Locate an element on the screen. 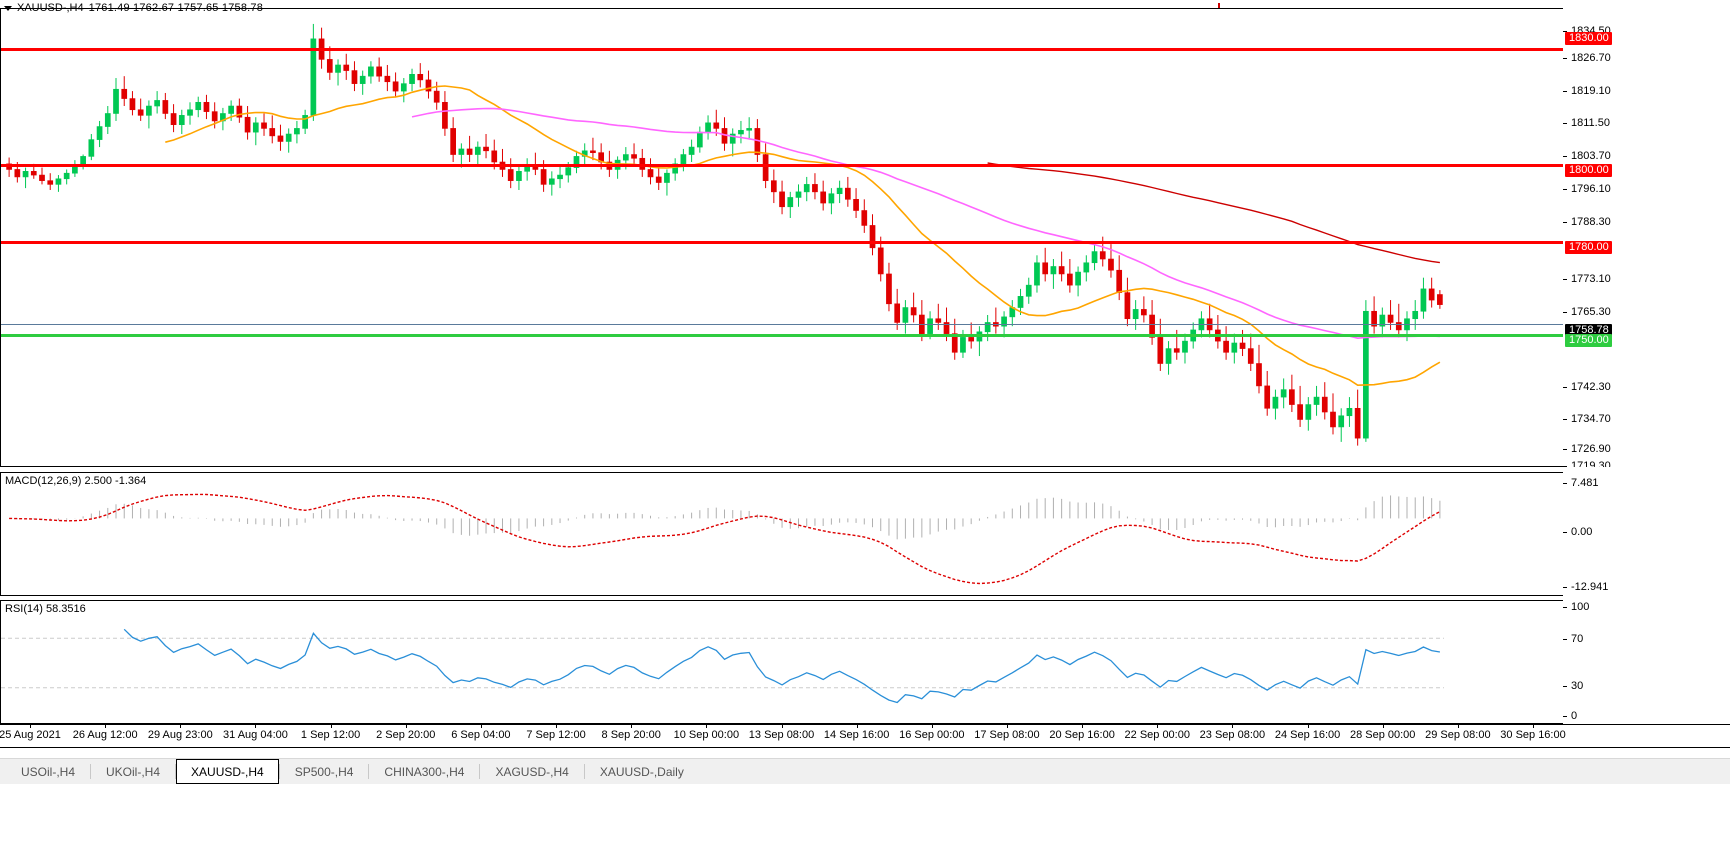  level-label-1780: 1780.00 is located at coordinates (1588, 247).